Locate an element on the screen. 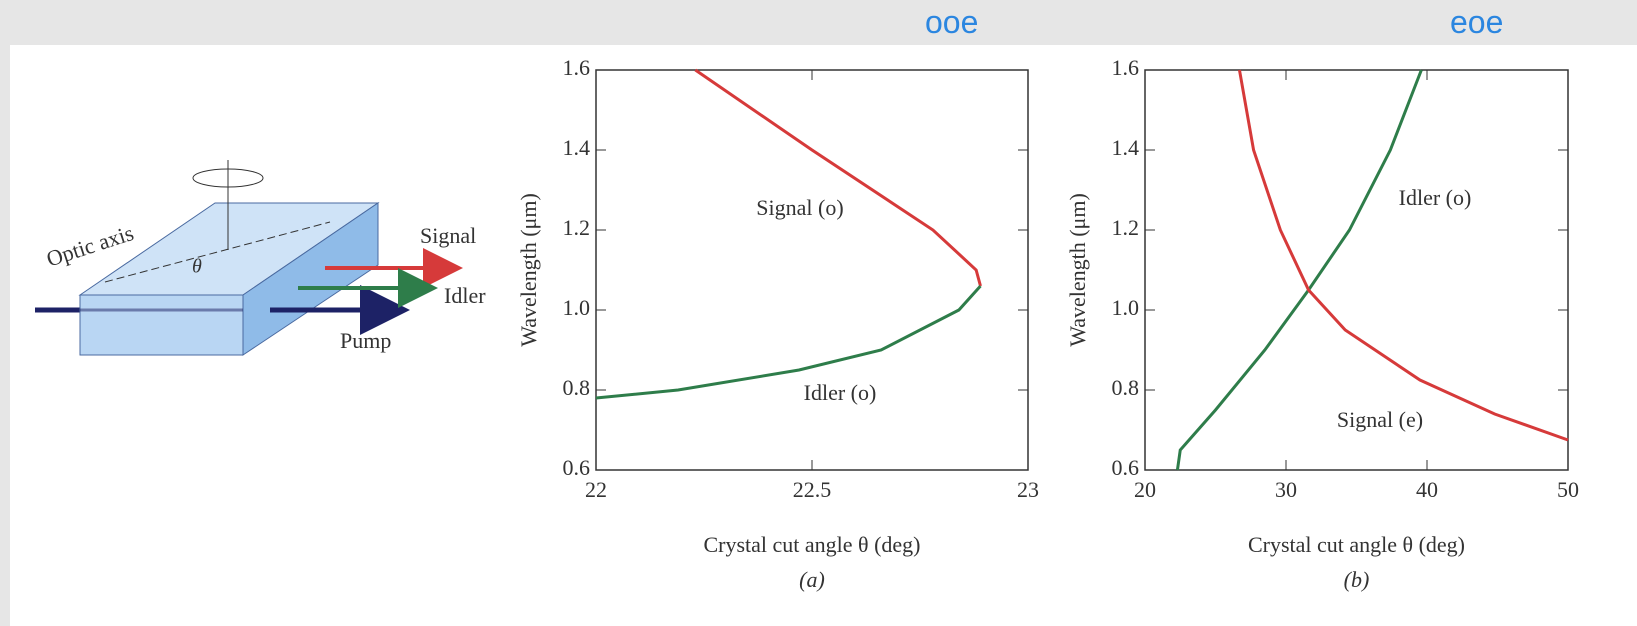 The width and height of the screenshot is (1637, 626). series-label: Signal (o) is located at coordinates (799, 207).